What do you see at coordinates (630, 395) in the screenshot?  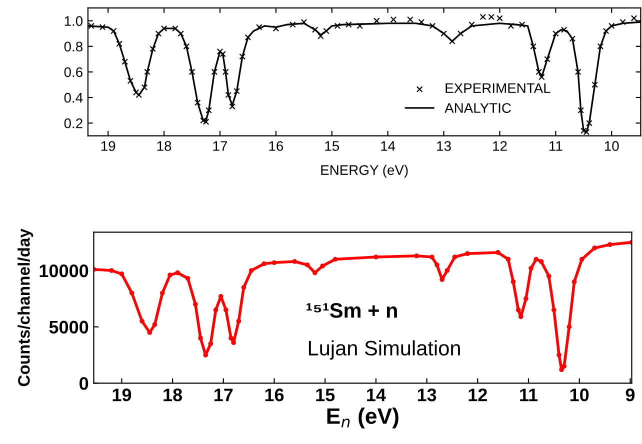 I see `x-tick-label: 9` at bounding box center [630, 395].